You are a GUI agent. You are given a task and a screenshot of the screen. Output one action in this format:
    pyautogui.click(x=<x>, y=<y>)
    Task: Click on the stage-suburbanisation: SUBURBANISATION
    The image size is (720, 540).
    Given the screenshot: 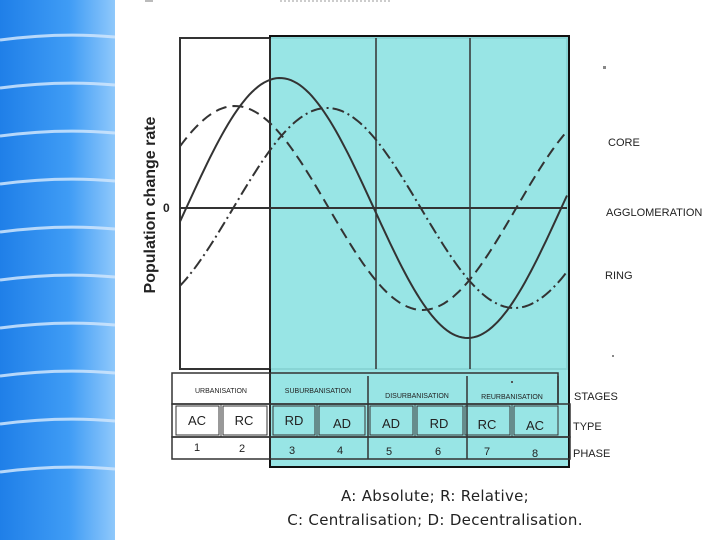 What is the action you would take?
    pyautogui.click(x=318, y=391)
    